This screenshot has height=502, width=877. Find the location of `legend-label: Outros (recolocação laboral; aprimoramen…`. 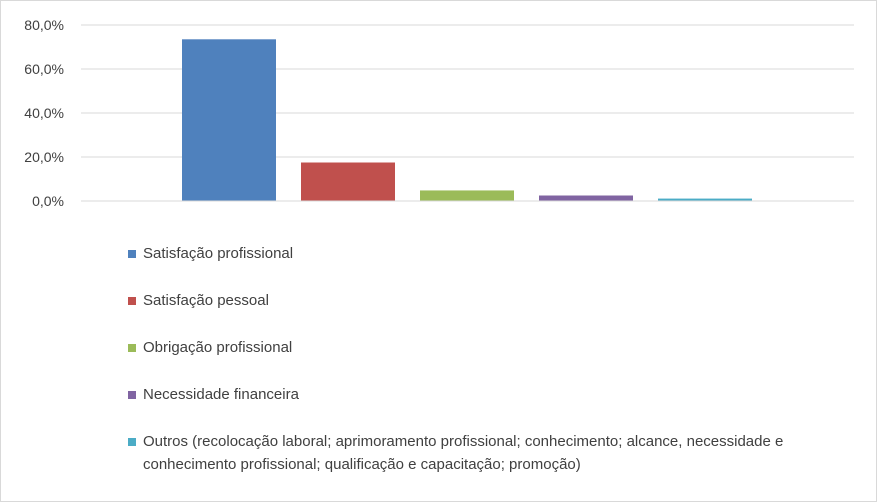

legend-label: Outros (recolocação laboral; aprimoramen… is located at coordinates (463, 453).